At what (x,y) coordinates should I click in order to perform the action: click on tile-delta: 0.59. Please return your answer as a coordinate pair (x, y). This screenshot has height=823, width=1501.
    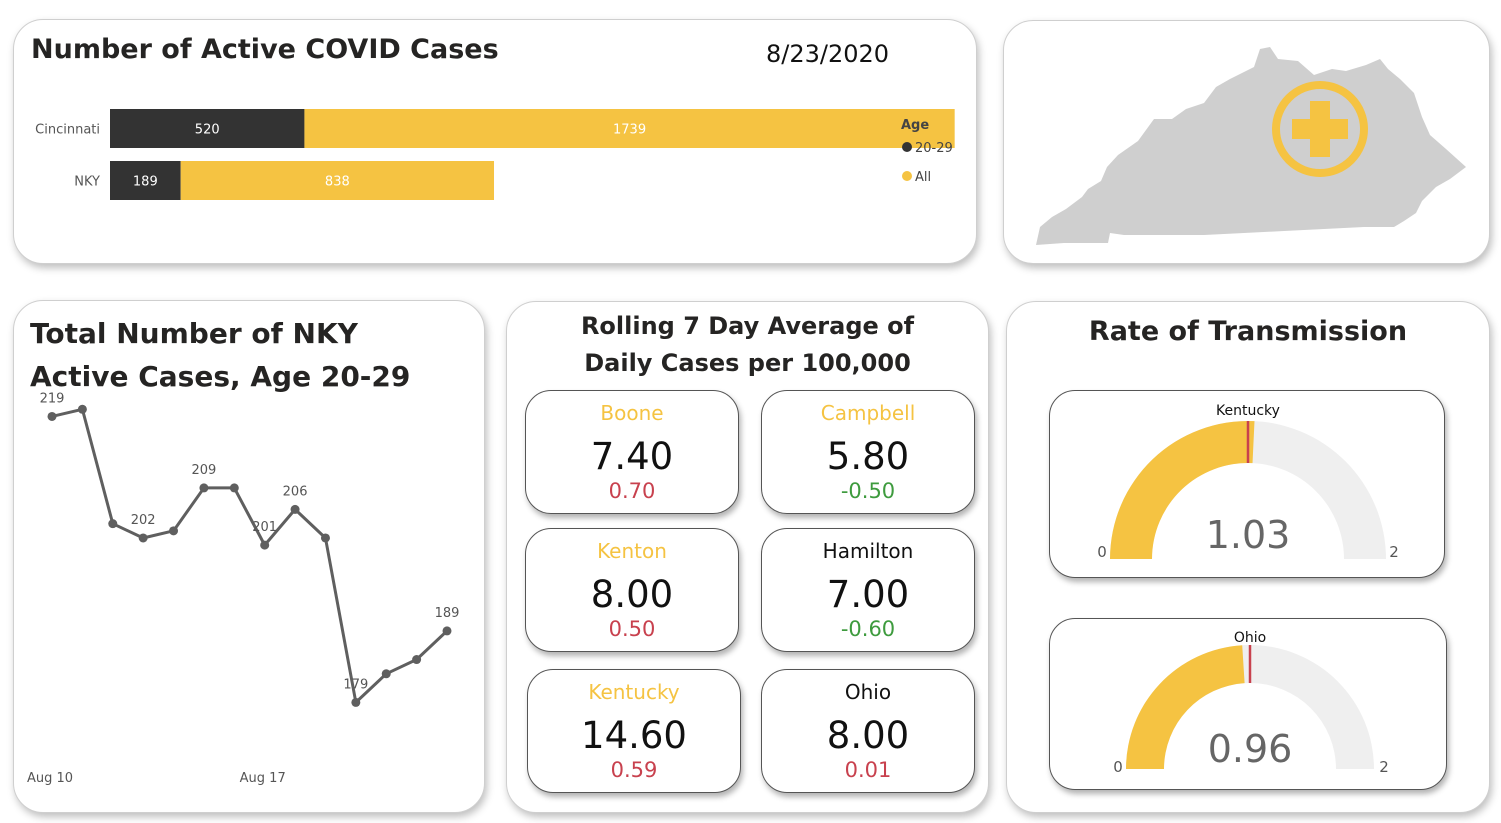
    Looking at the image, I should click on (634, 770).